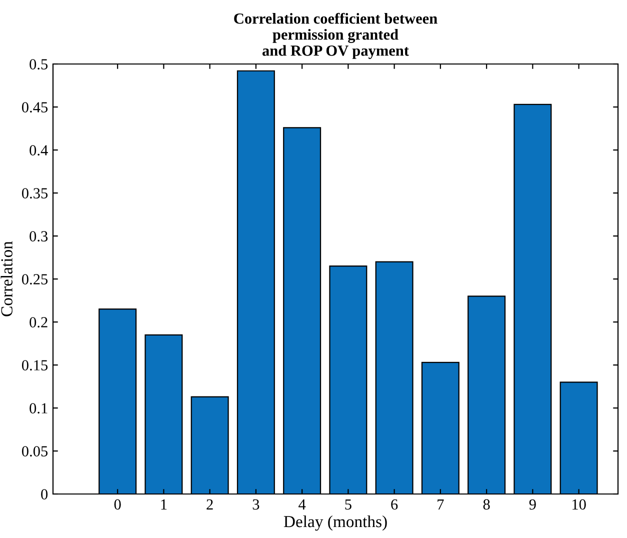 The height and width of the screenshot is (538, 627). I want to click on x-tick-label: 5, so click(348, 504).